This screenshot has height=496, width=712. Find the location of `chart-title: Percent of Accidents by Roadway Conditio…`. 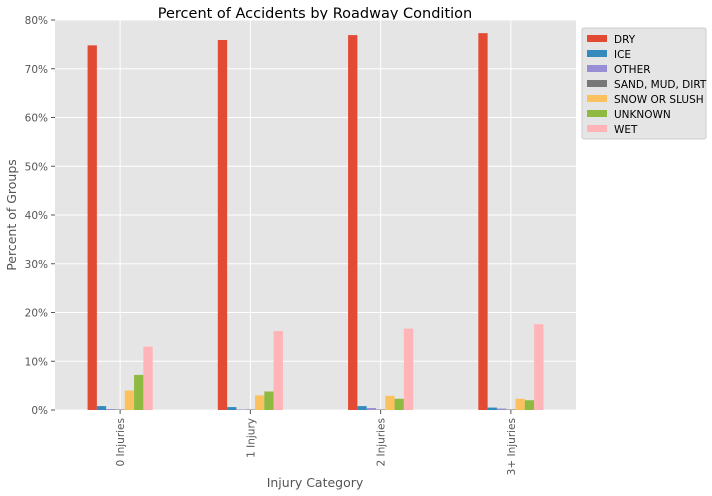

chart-title: Percent of Accidents by Roadway Conditio… is located at coordinates (315, 14).